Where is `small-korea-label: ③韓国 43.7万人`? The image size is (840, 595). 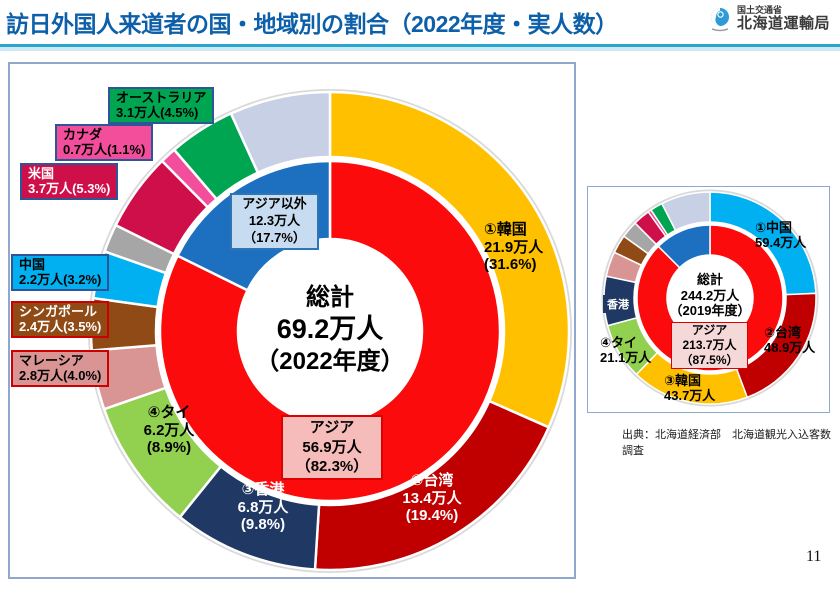 small-korea-label: ③韓国 43.7万人 is located at coordinates (690, 388).